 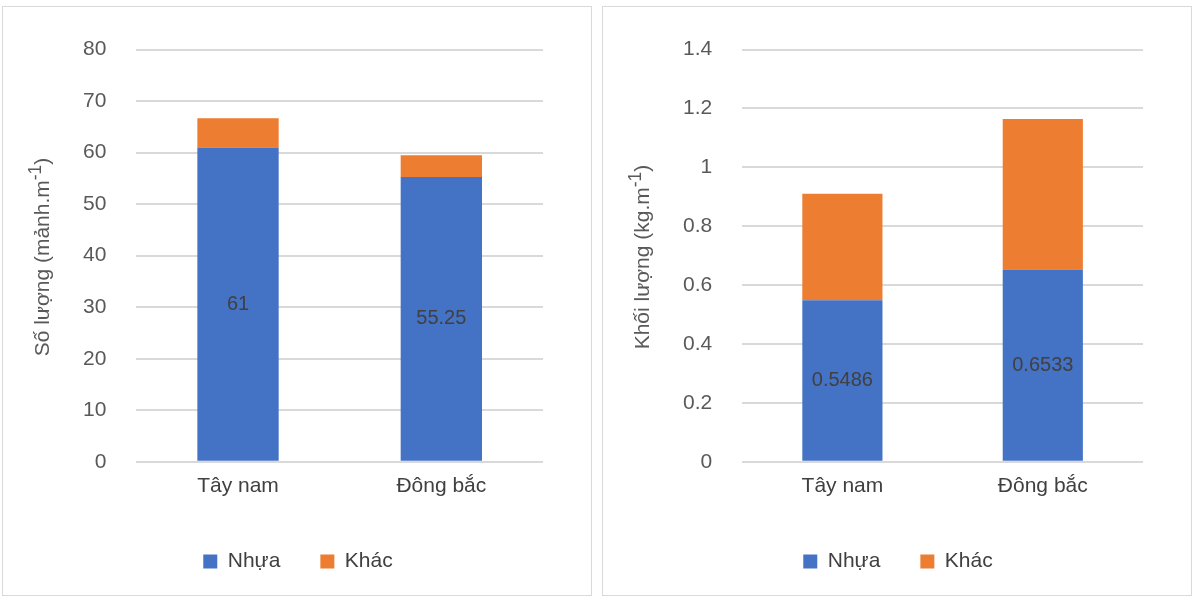 I want to click on y-tick-label: 0.6, so click(x=697, y=283).